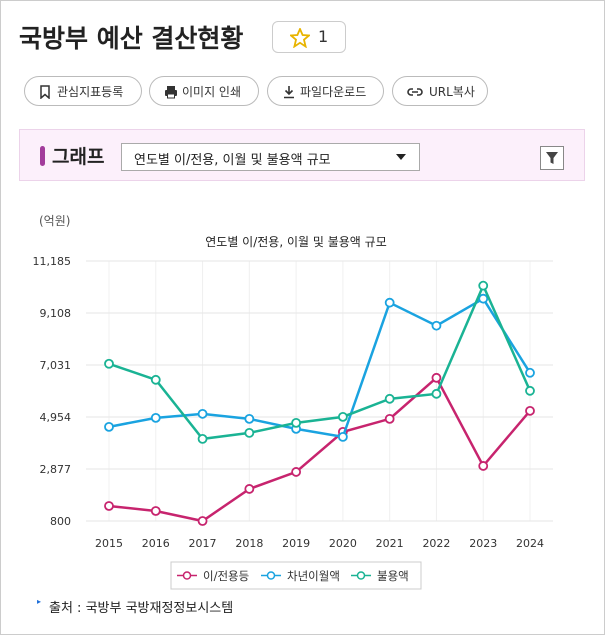 This screenshot has width=605, height=635. What do you see at coordinates (56, 469) in the screenshot?
I see `y-tick-label: 2,877` at bounding box center [56, 469].